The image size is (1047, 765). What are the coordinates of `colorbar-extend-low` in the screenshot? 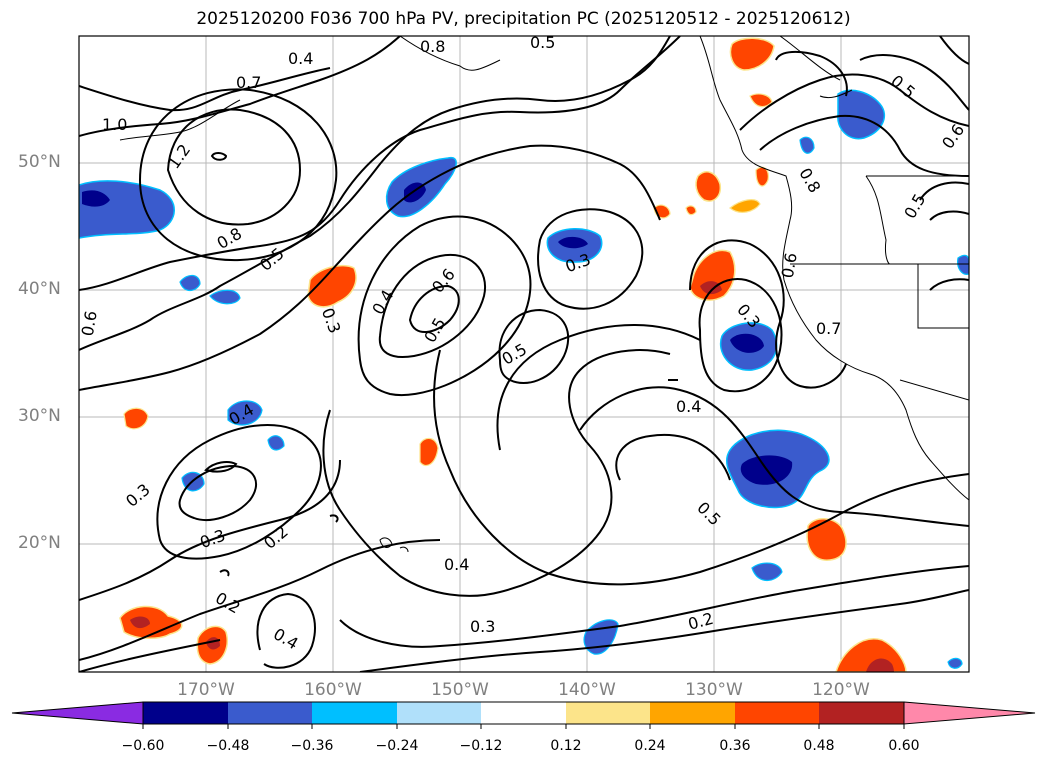 It's located at (77, 713).